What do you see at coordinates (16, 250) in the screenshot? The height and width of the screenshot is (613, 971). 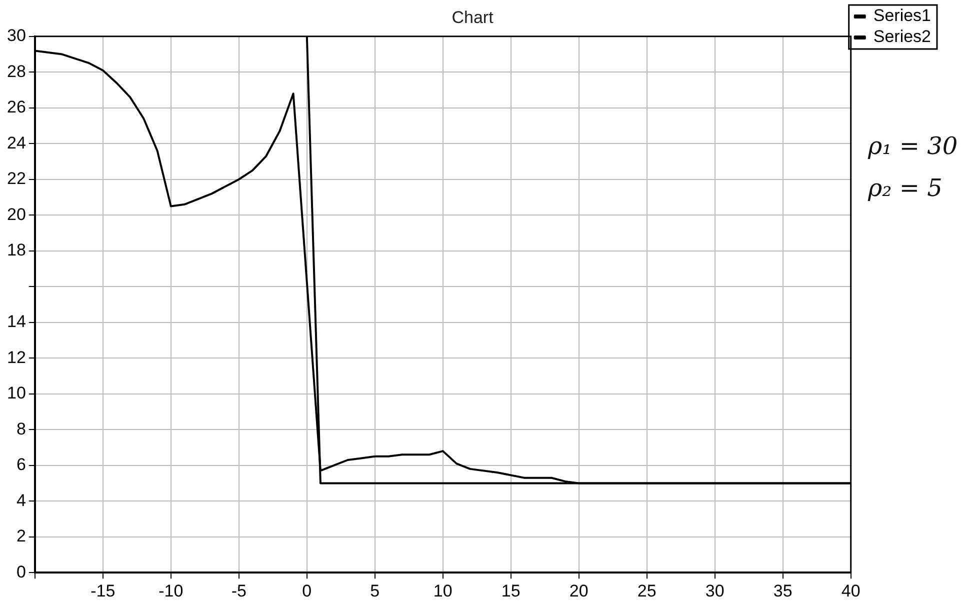 I see `y-tick-label: 18` at bounding box center [16, 250].